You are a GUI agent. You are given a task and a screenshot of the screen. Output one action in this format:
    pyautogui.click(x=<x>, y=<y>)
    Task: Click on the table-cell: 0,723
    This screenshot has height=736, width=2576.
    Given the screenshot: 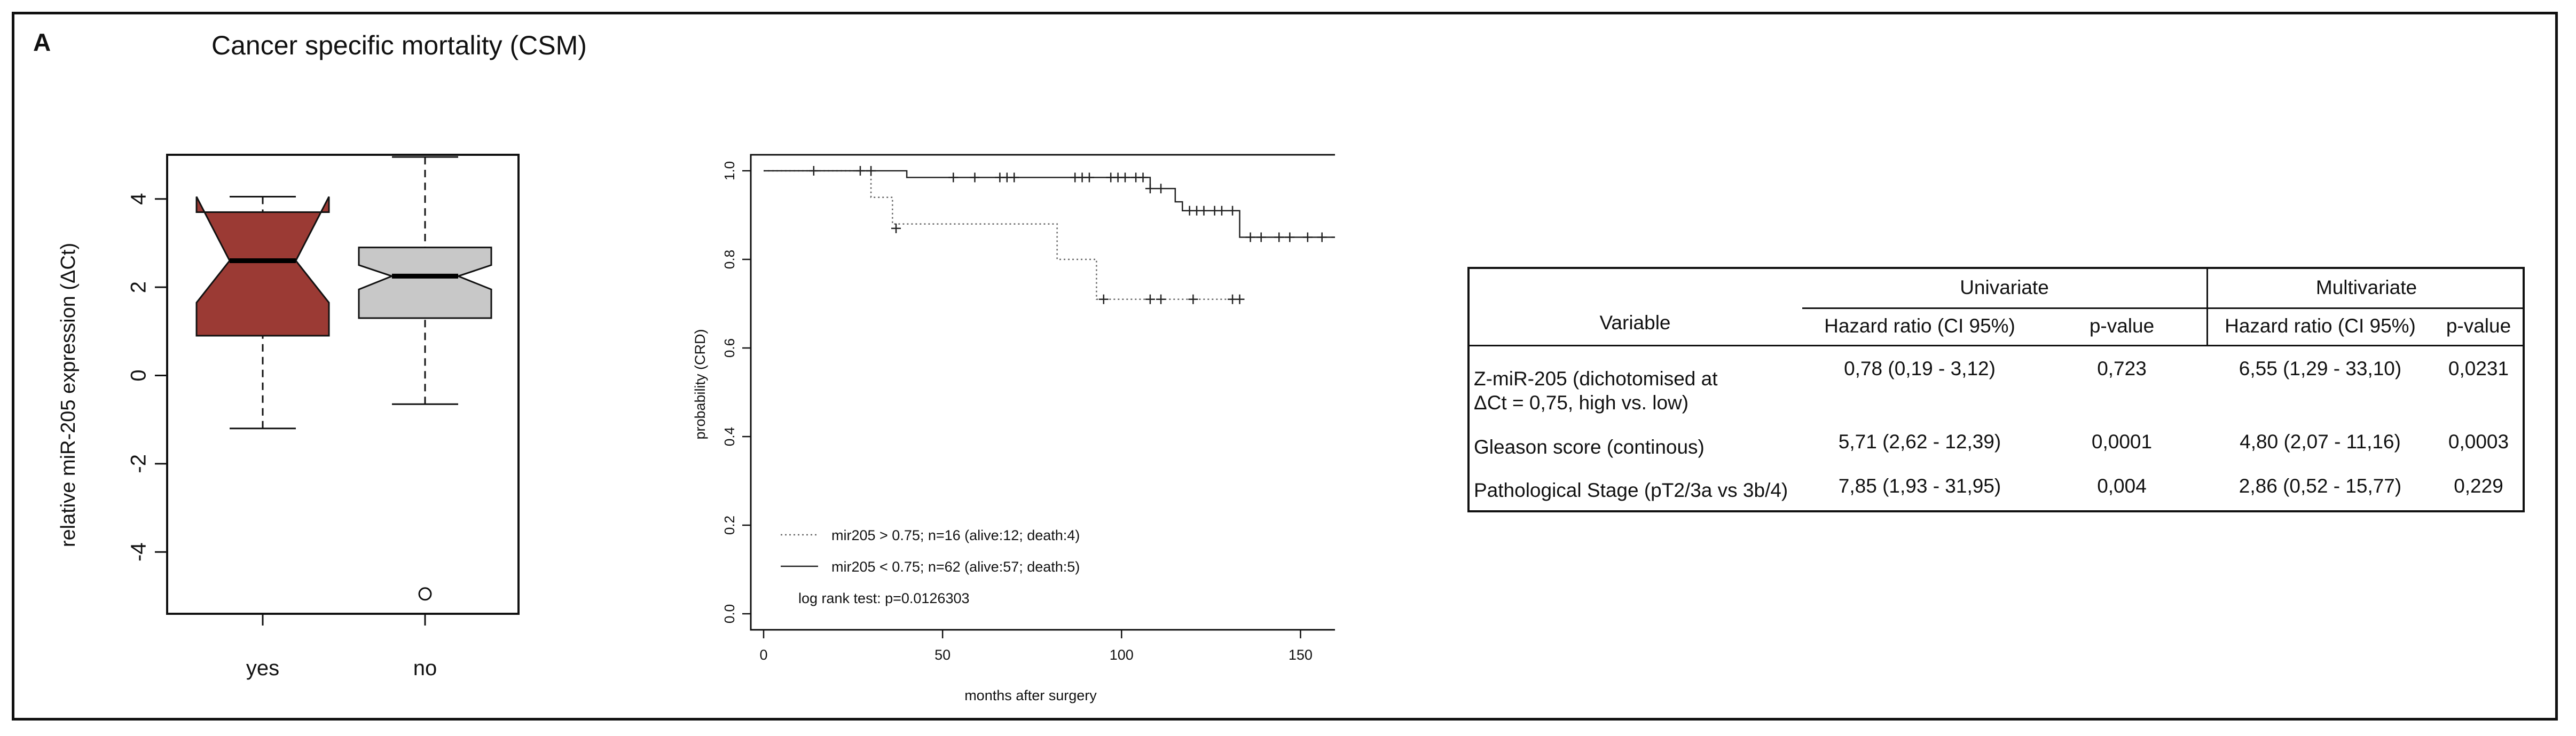 What is the action you would take?
    pyautogui.click(x=2122, y=369)
    